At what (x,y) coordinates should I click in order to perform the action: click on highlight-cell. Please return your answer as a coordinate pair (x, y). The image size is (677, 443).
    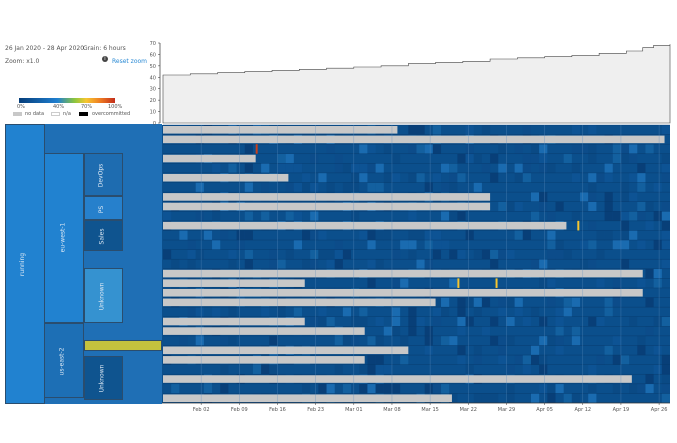
    Looking at the image, I should click on (256, 149).